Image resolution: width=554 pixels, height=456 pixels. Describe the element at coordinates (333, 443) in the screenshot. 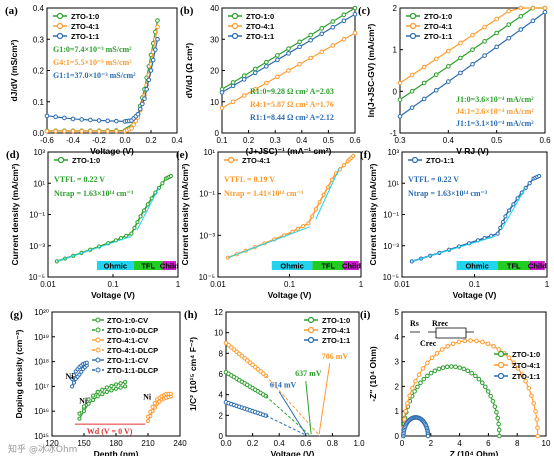

I see `x-tick-label: 0.8` at that location.